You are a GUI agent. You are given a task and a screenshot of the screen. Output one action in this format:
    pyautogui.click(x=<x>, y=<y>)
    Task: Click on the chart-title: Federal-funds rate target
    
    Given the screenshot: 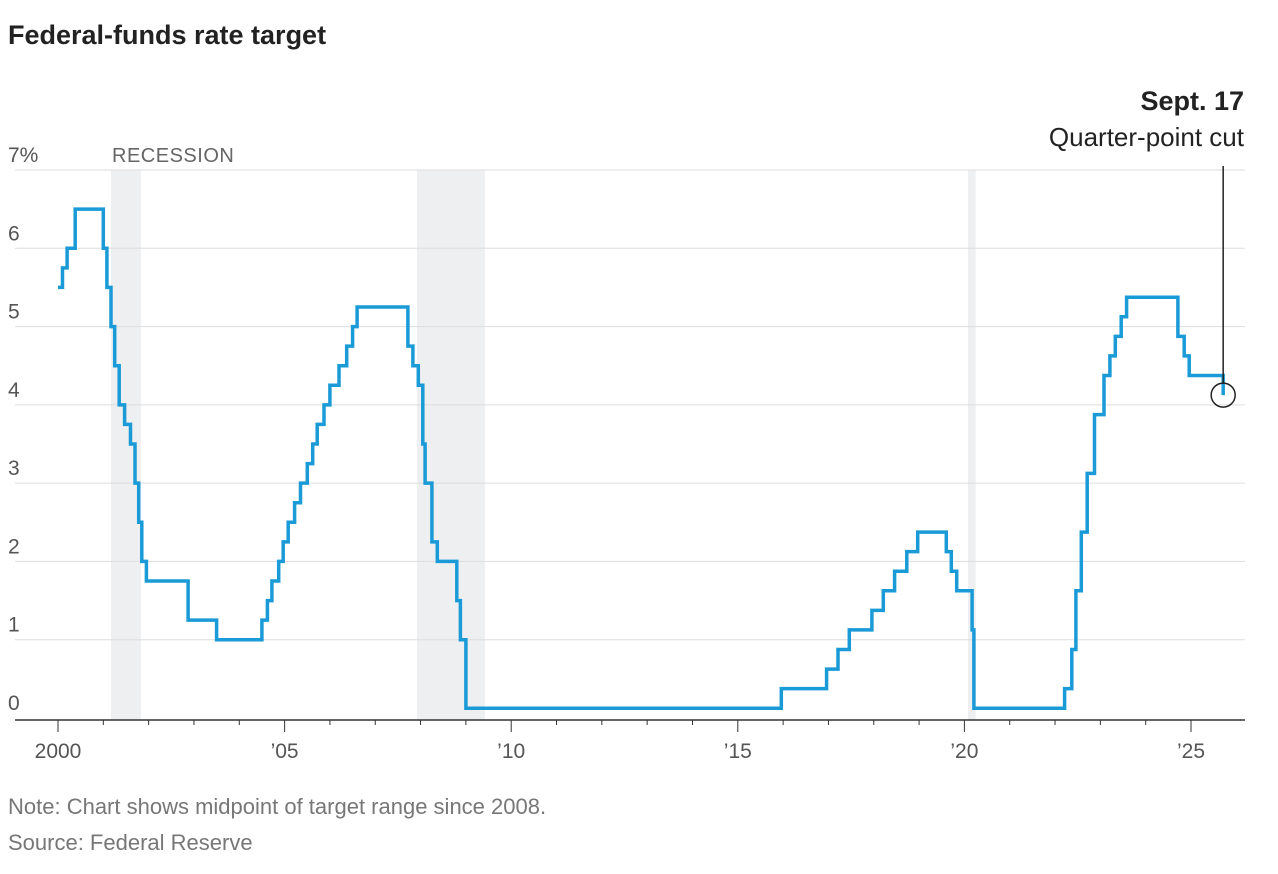 What is the action you would take?
    pyautogui.click(x=167, y=35)
    